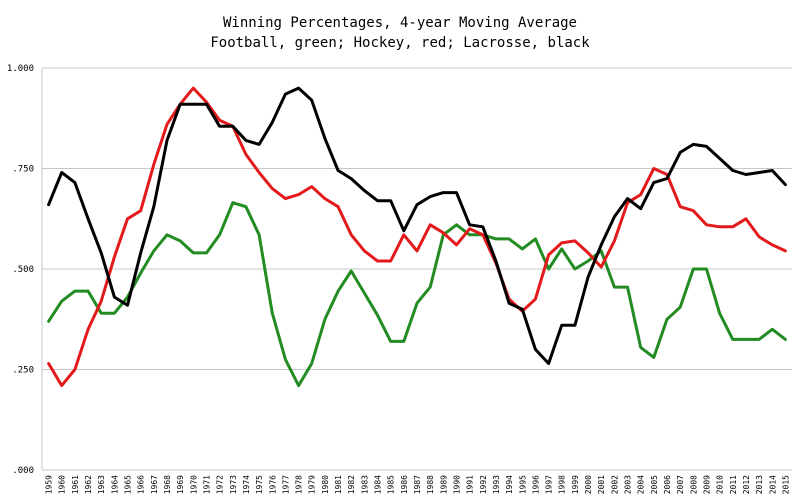  What do you see at coordinates (575, 484) in the screenshot?
I see `x-tick-label: 1999` at bounding box center [575, 484].